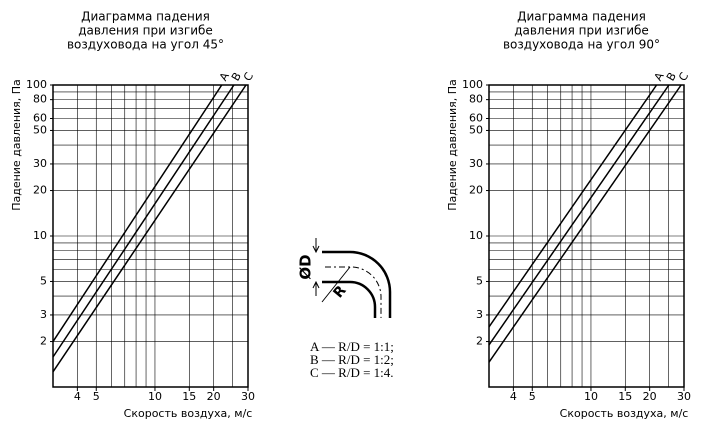 The width and height of the screenshot is (713, 440). I want to click on chart-title: воздуховода на угол 90°, so click(581, 45).